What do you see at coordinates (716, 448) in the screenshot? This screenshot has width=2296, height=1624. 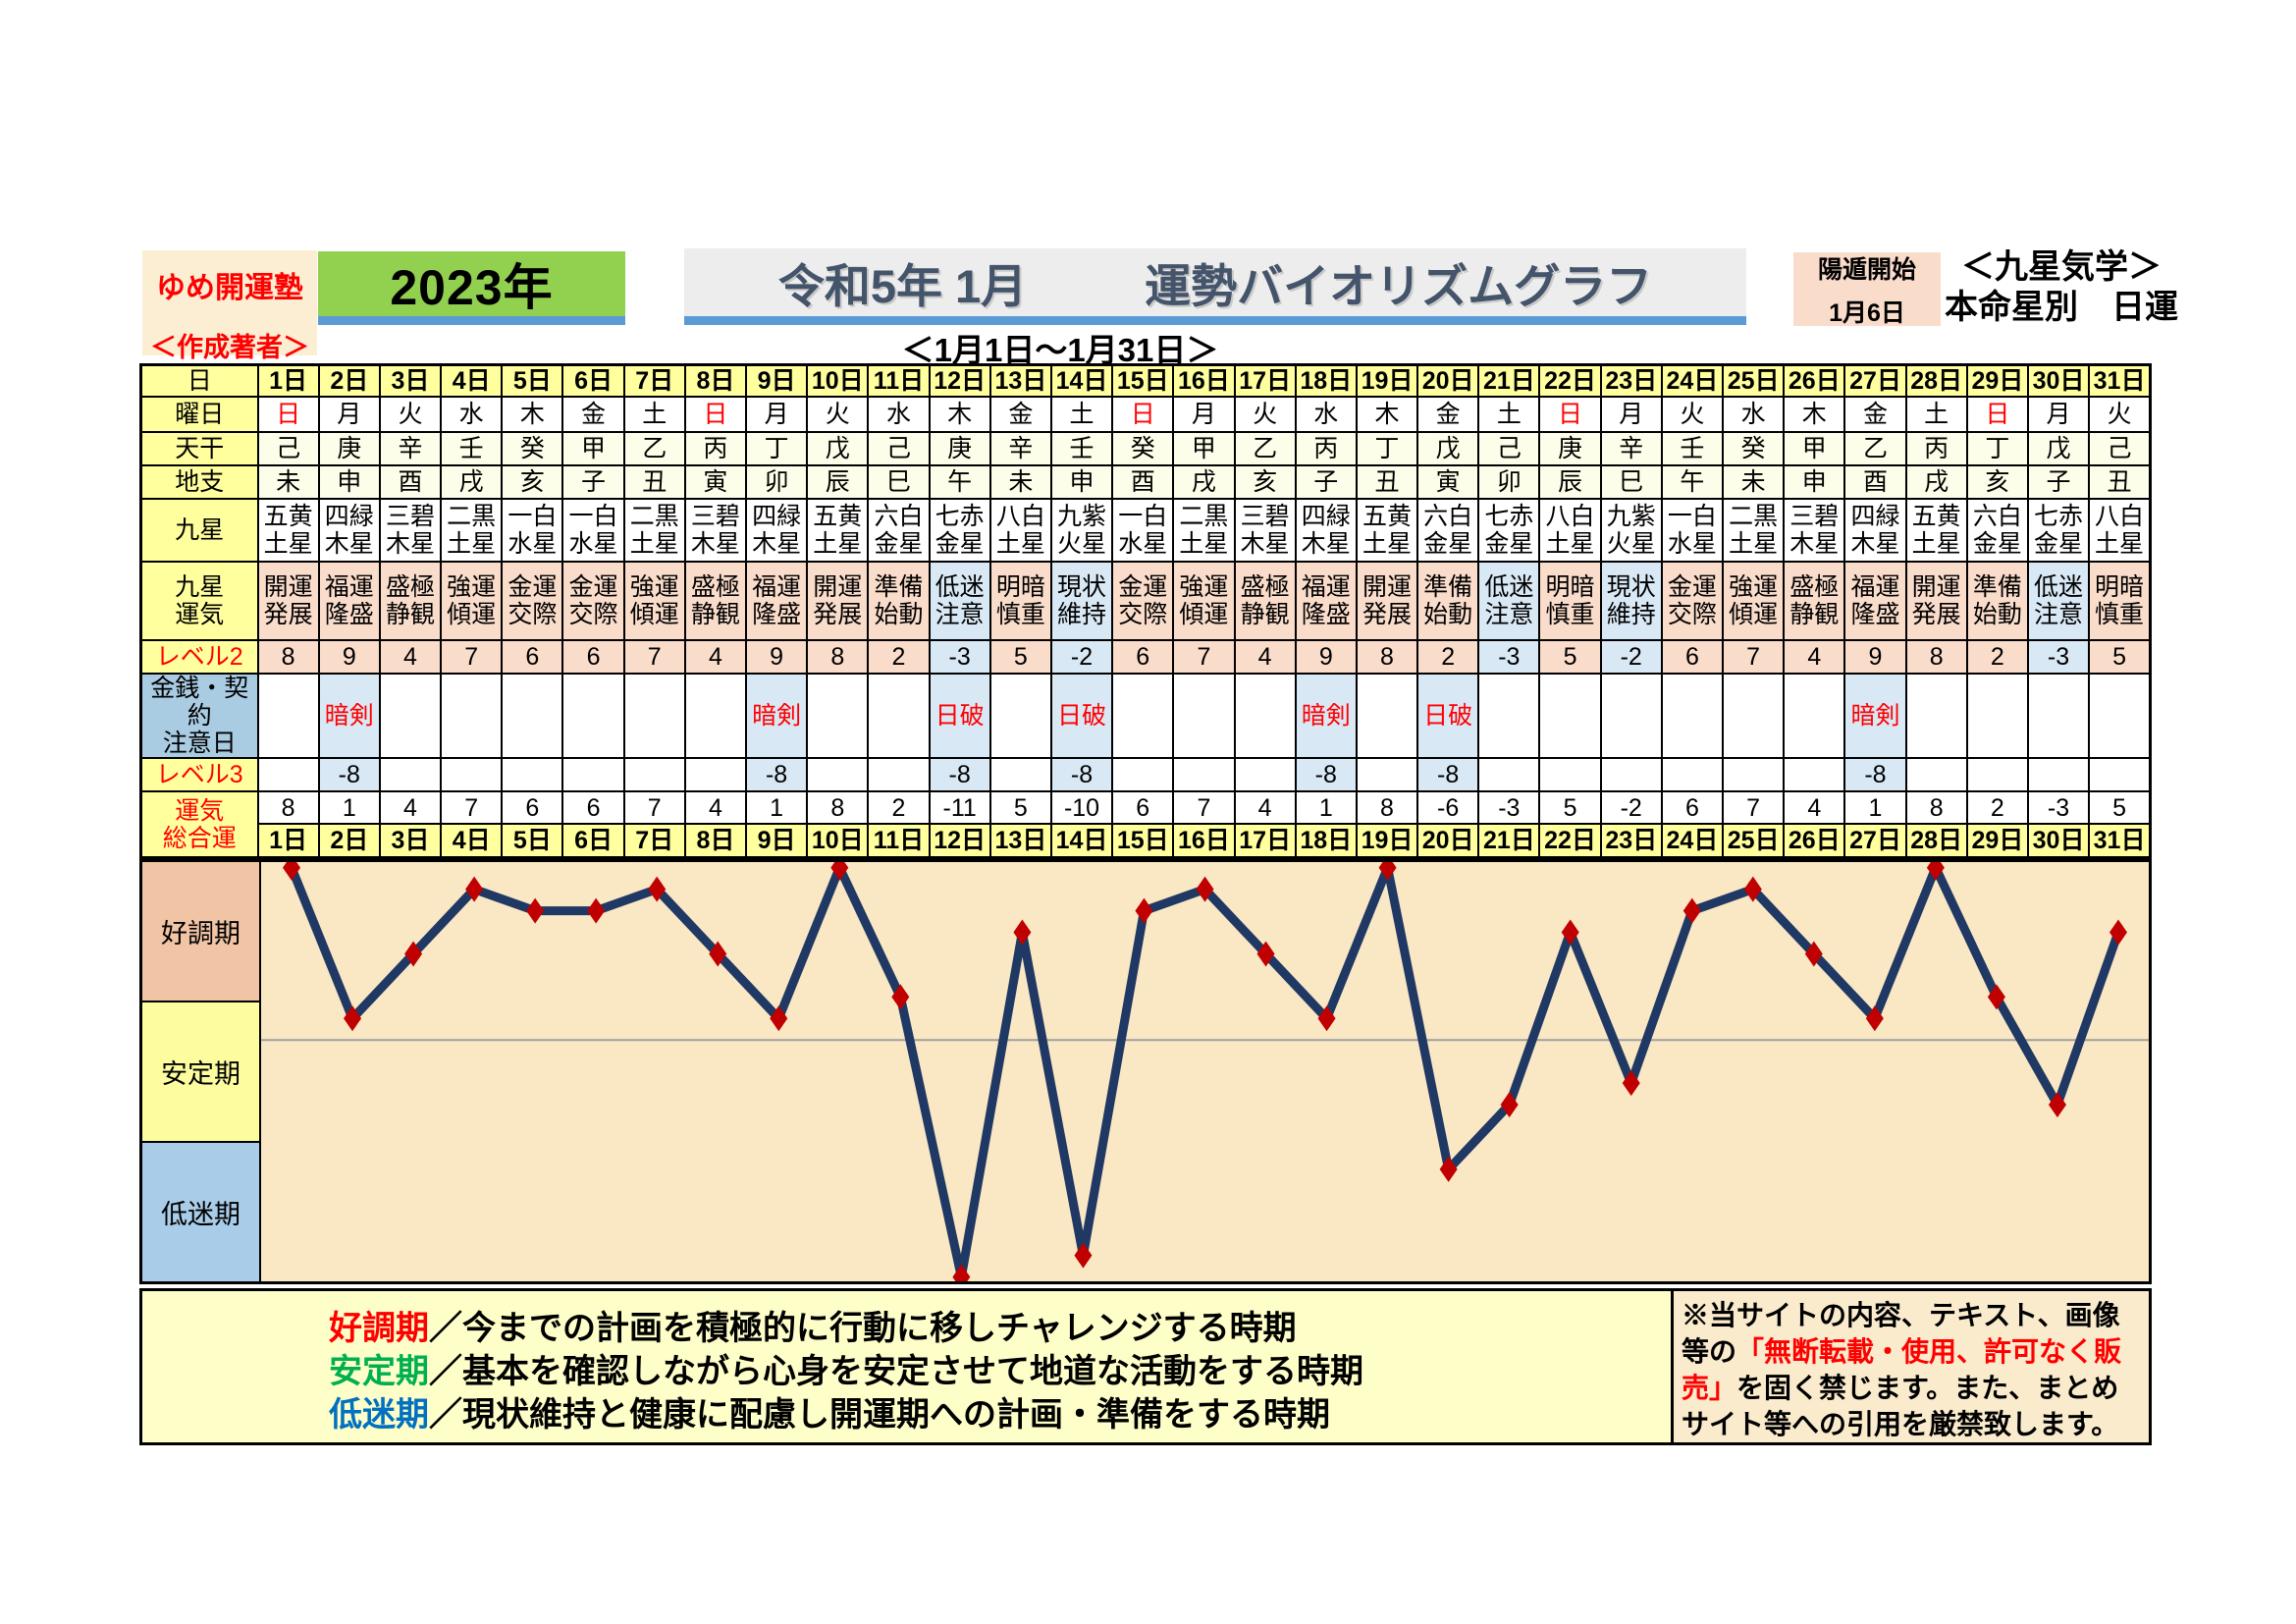 I see `stem-cell: 丙` at bounding box center [716, 448].